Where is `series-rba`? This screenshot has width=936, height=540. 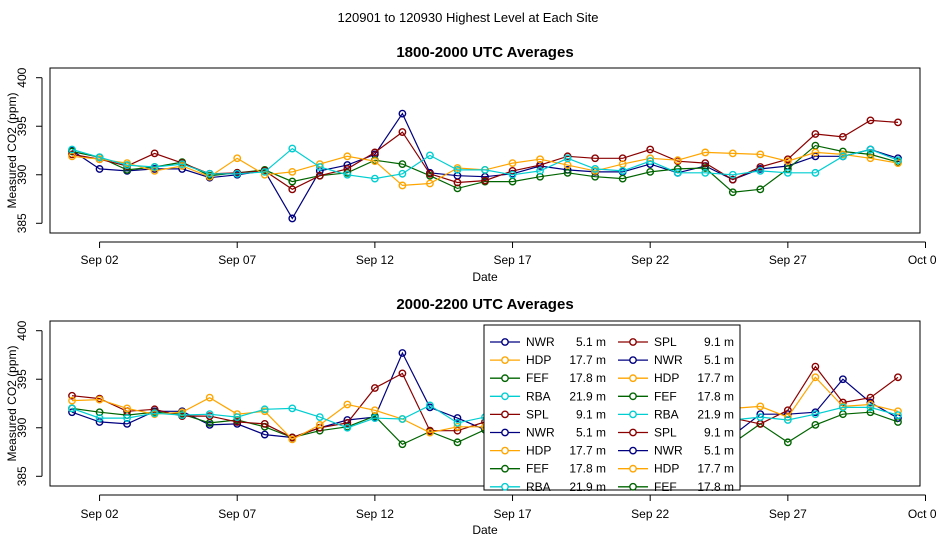 series-rba is located at coordinates (485, 163).